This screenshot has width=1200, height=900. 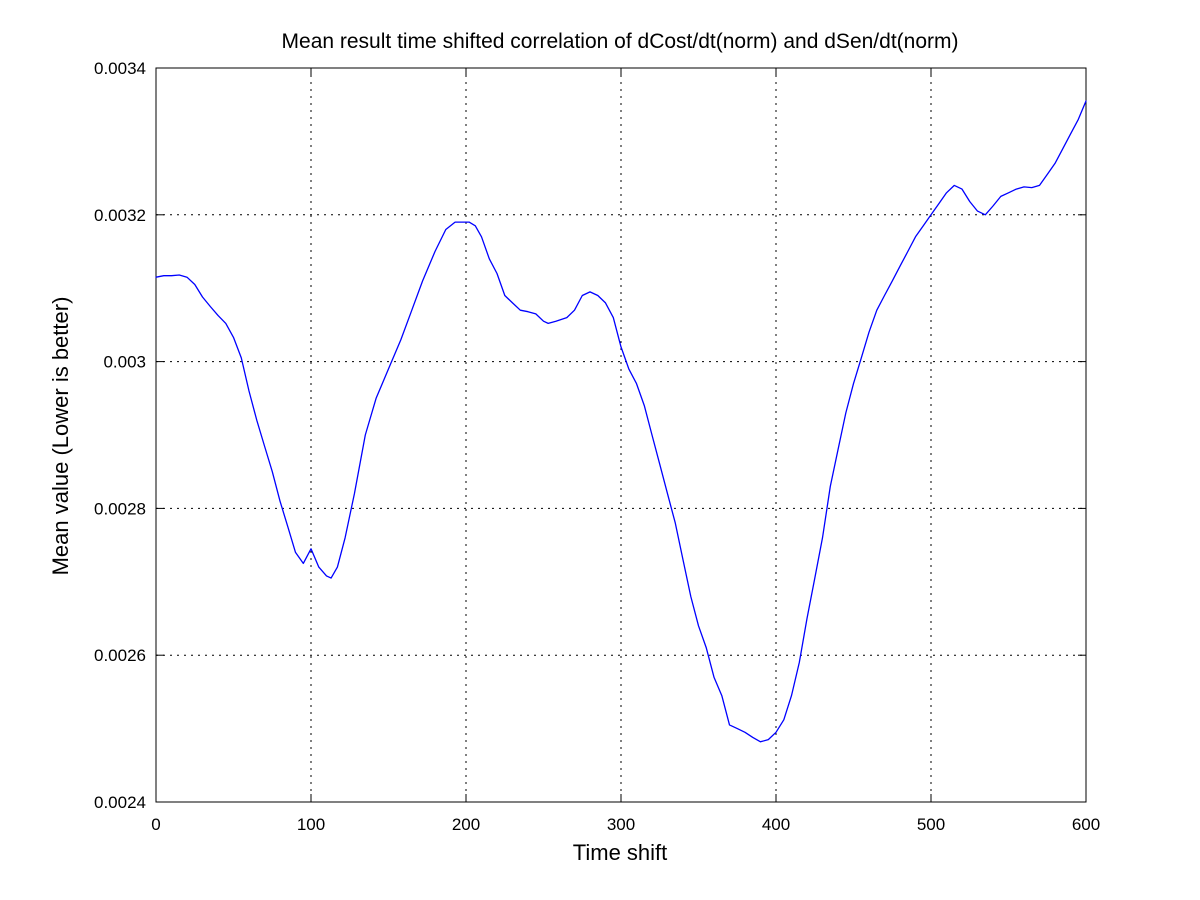 What do you see at coordinates (311, 824) in the screenshot?
I see `x-tick-label: 100` at bounding box center [311, 824].